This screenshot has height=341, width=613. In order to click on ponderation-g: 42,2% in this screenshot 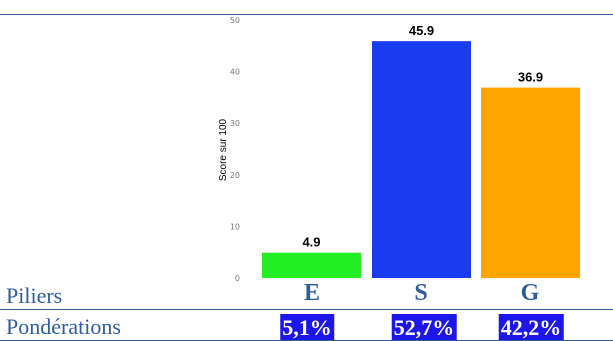, I will do `click(531, 327)`.